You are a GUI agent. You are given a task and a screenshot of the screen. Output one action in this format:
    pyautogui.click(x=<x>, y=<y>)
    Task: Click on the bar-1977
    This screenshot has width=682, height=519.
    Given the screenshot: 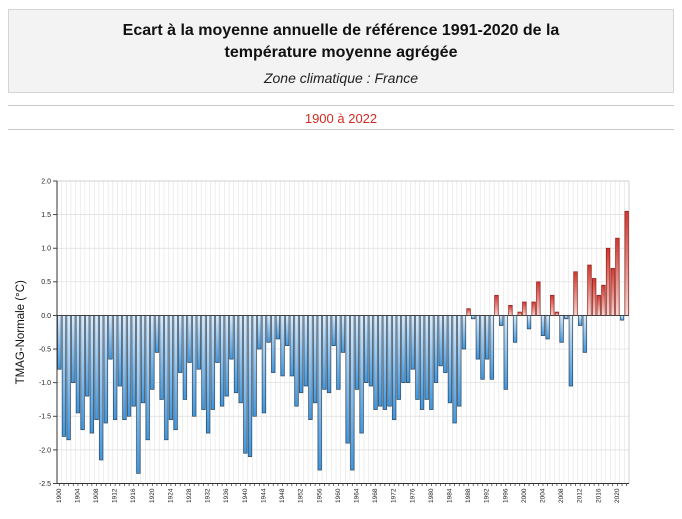 What is the action you would take?
    pyautogui.click(x=417, y=357)
    